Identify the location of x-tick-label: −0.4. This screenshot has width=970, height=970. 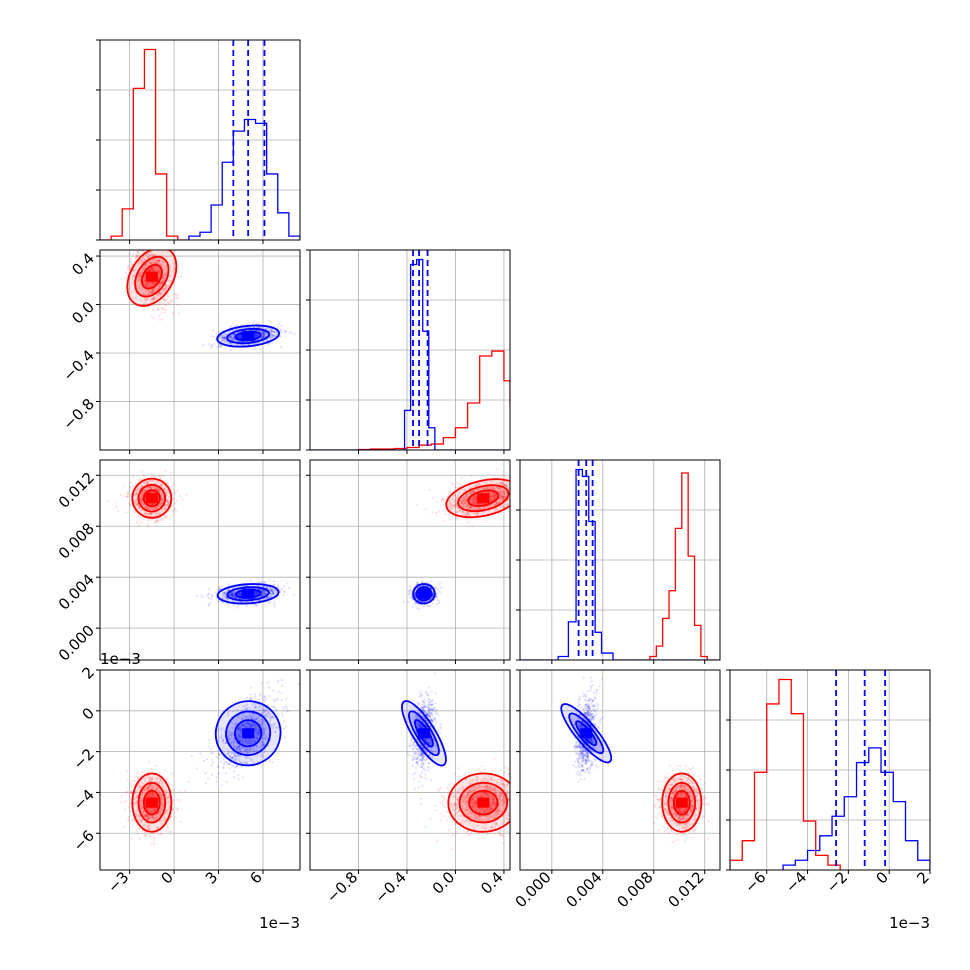
(390, 887).